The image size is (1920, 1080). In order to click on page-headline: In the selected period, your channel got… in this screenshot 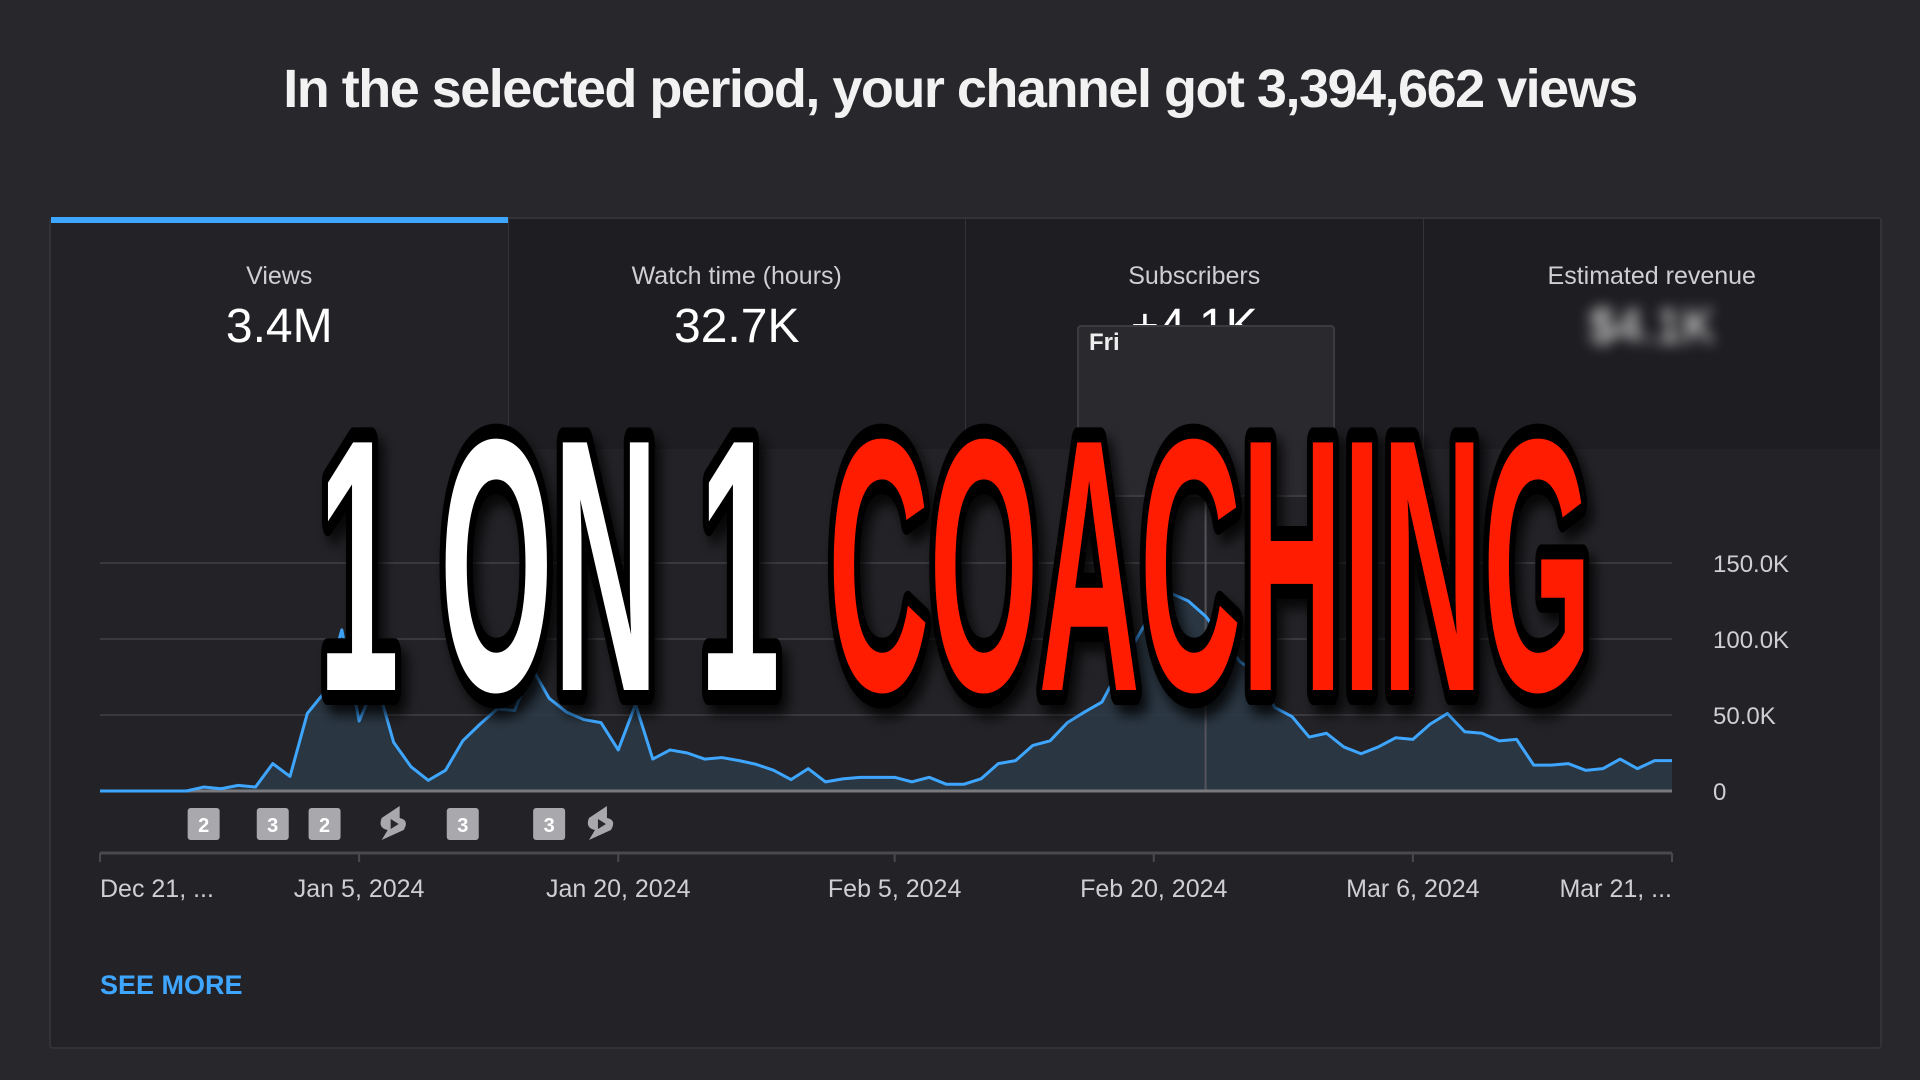, I will do `click(960, 89)`.